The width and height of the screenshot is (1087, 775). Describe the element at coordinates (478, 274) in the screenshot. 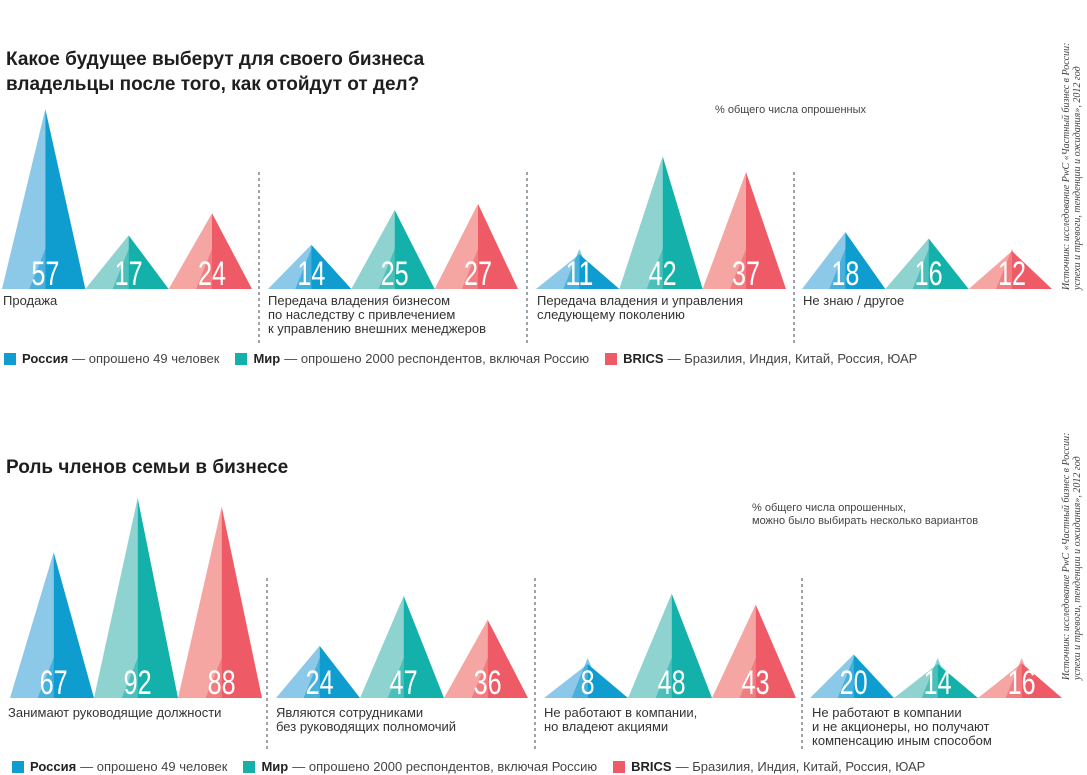

I see `data-label: 27` at that location.